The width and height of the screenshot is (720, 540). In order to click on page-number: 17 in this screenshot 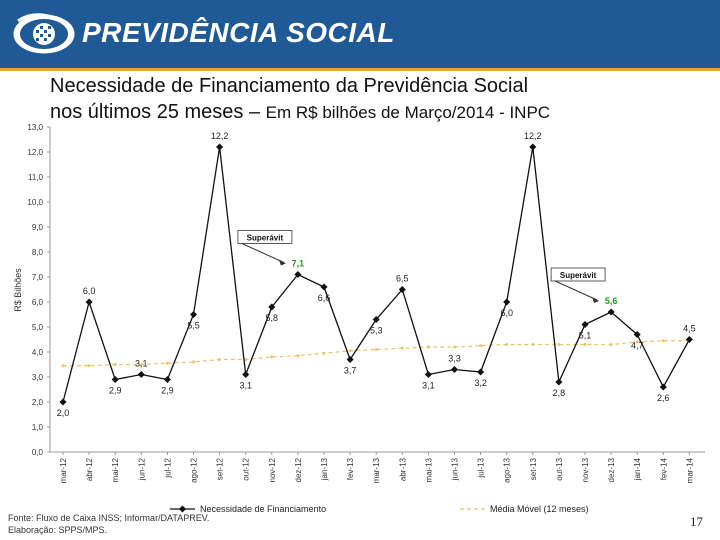, I will do `click(696, 521)`.